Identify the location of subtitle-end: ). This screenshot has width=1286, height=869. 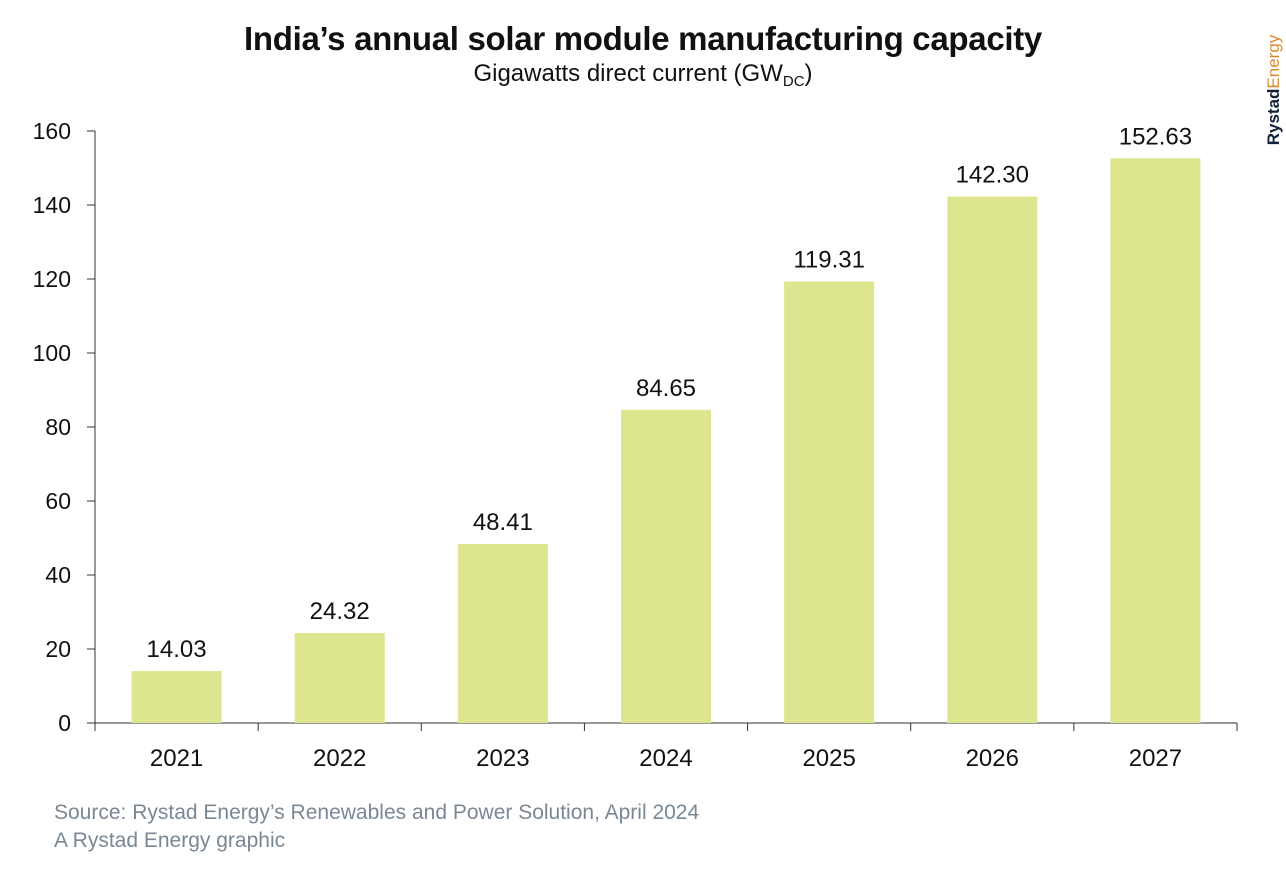
(808, 73).